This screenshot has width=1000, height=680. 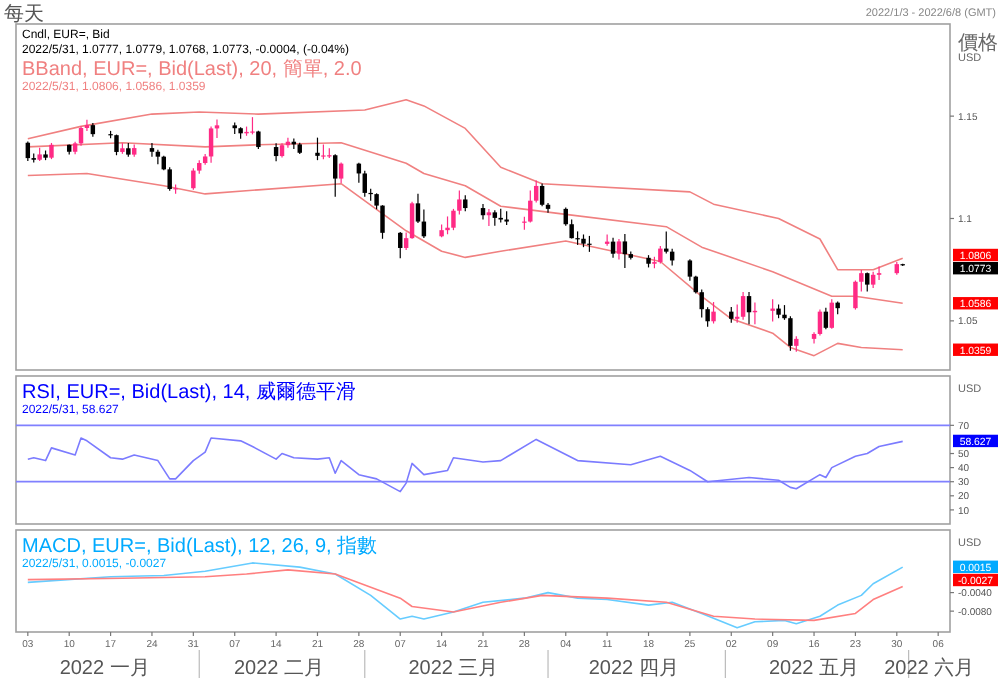 I want to click on ylabel: 價格, so click(x=978, y=44).